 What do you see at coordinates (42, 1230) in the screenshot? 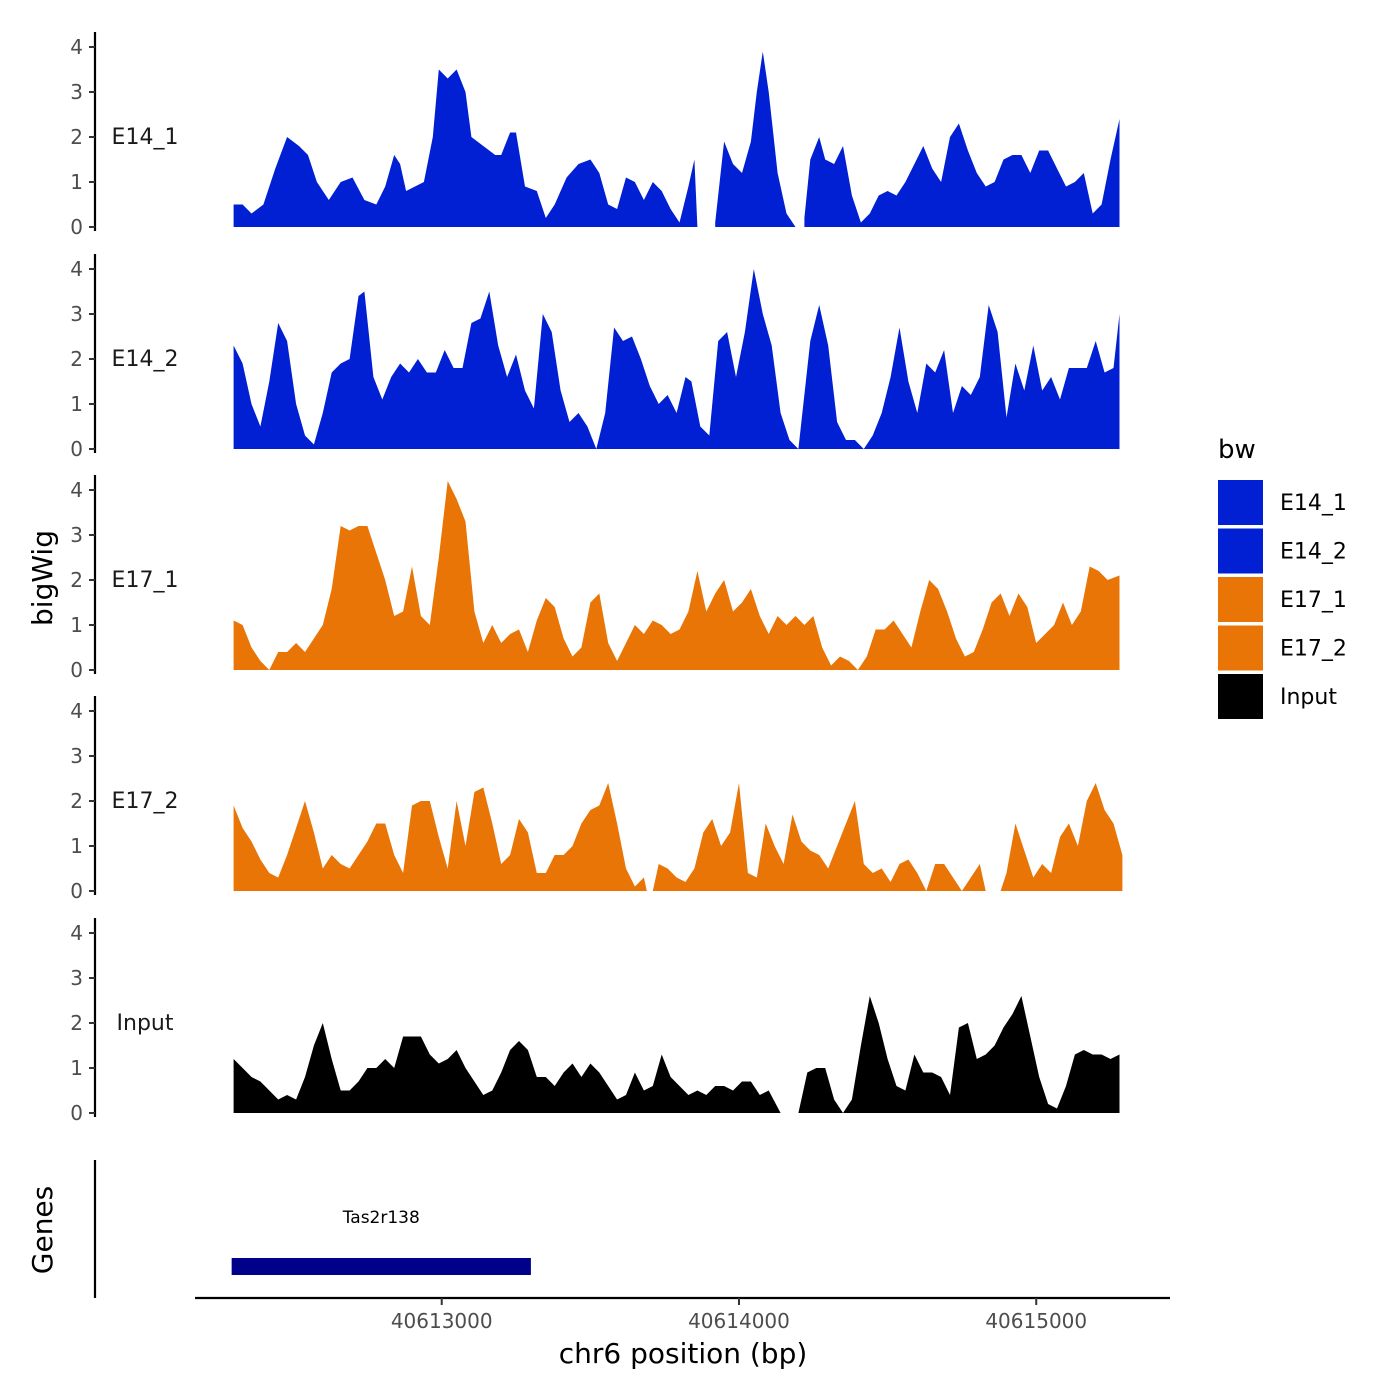
I see `genes-axis-title: Genes` at bounding box center [42, 1230].